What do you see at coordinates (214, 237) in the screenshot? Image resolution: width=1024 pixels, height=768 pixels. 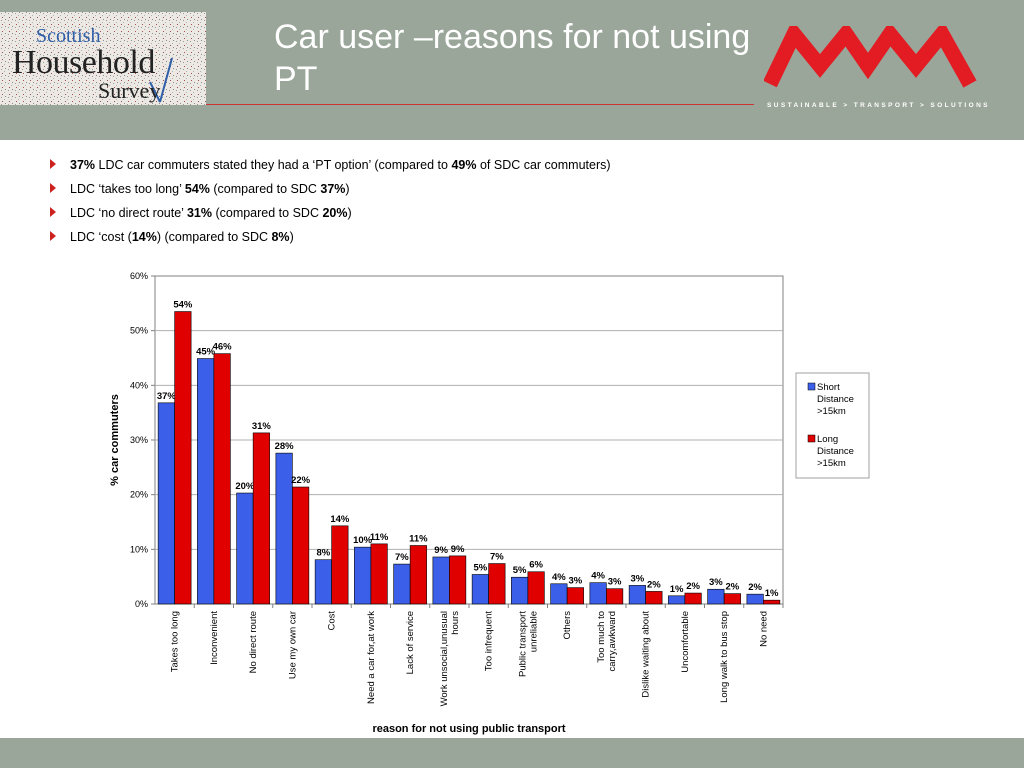 I see `bullet-text: ) (compared to SDC` at bounding box center [214, 237].